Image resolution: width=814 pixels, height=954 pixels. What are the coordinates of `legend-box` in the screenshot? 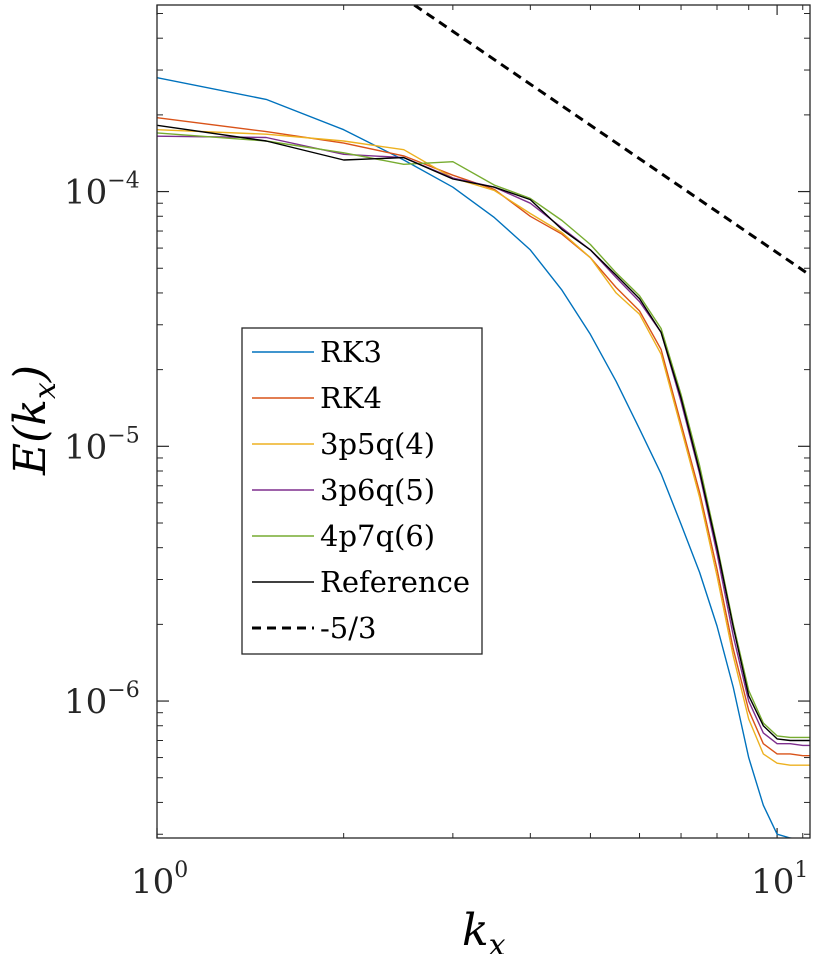 It's located at (362, 491).